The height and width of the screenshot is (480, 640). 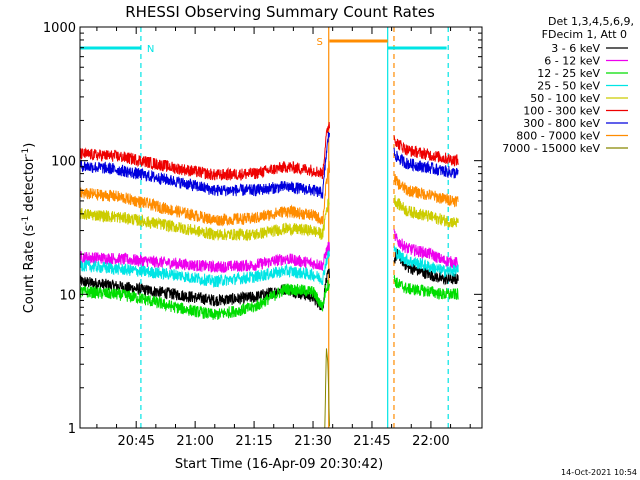 What do you see at coordinates (599, 472) in the screenshot?
I see `footer-timestamp: 14-Oct-2021 10:54` at bounding box center [599, 472].